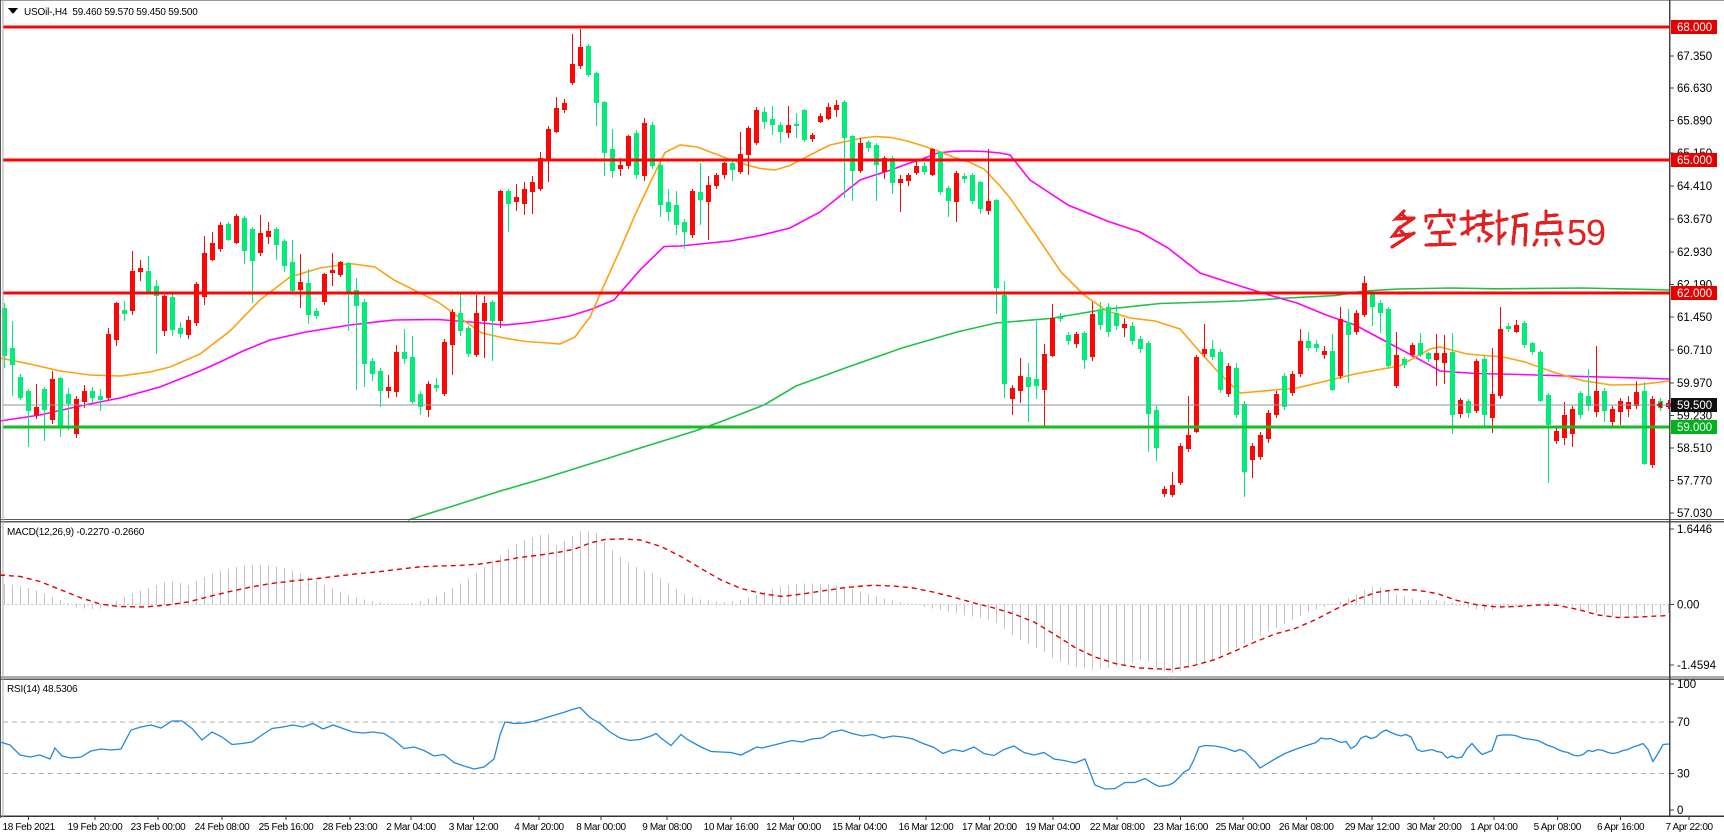  Describe the element at coordinates (1694, 514) in the screenshot. I see `svg-text: 57.030` at that location.